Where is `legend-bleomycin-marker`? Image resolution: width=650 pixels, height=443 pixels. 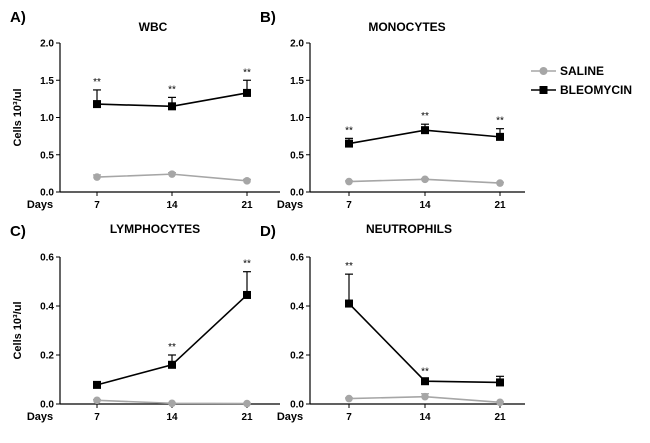
legend-bleomycin-marker is located at coordinates (543, 90).